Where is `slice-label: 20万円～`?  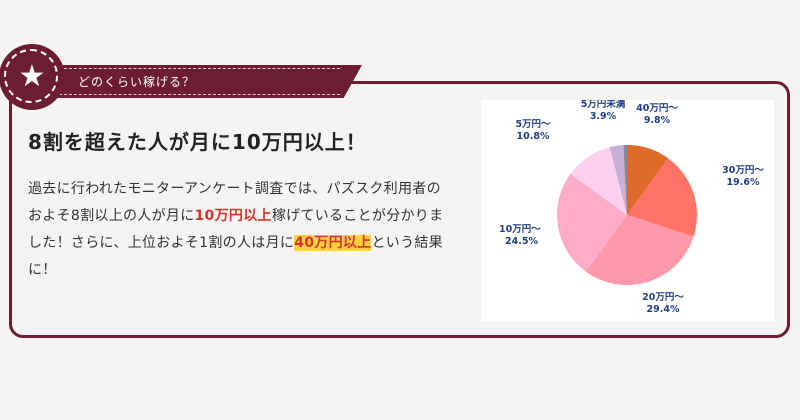
slice-label: 20万円～ is located at coordinates (663, 297).